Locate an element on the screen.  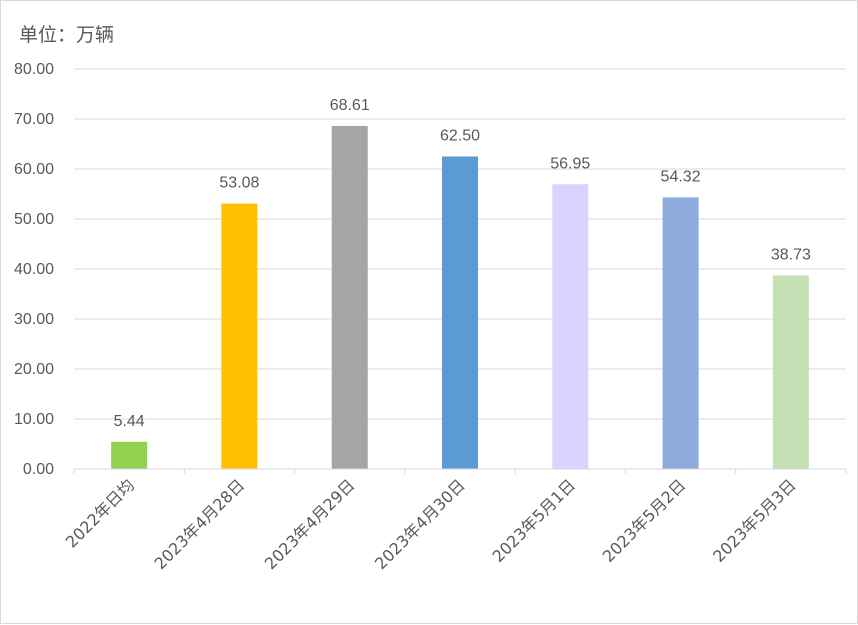
data-label: 38.73 is located at coordinates (791, 254).